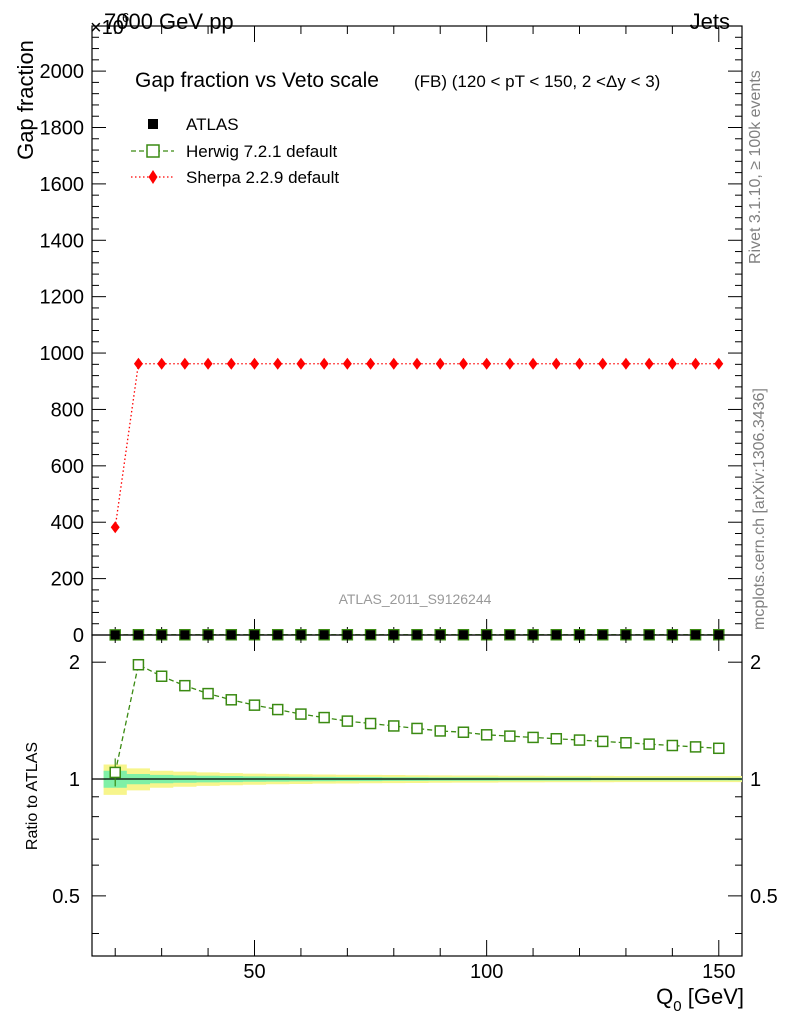 Image resolution: width=786 pixels, height=1024 pixels. What do you see at coordinates (537, 81) in the screenshot?
I see `chart-subtitle: (FB) (120 < pT < 150, 2 <Δy < 3)` at bounding box center [537, 81].